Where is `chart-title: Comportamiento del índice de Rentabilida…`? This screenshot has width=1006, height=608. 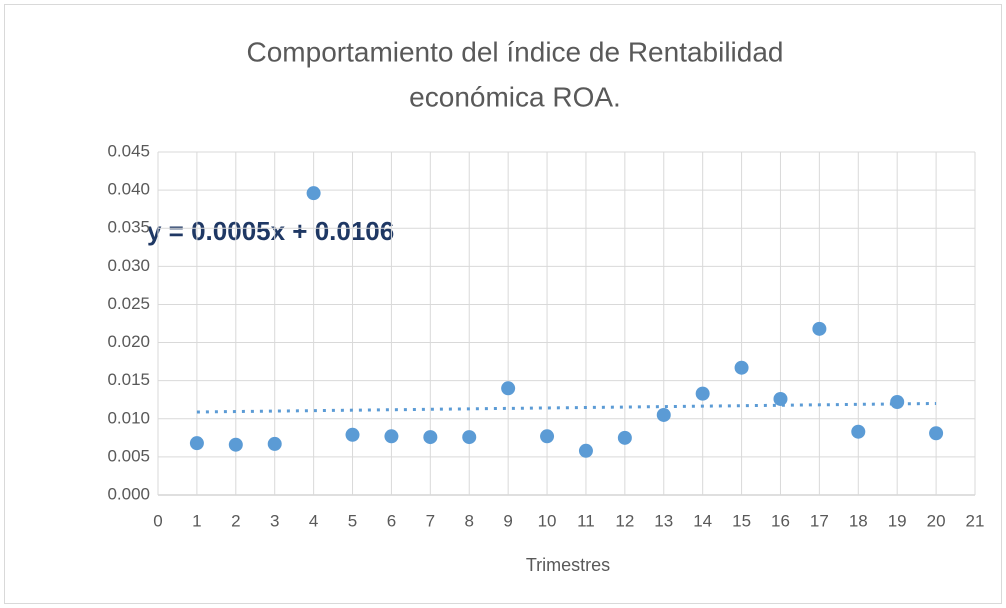
chart-title: Comportamiento del índice de Rentabilida… is located at coordinates (515, 51).